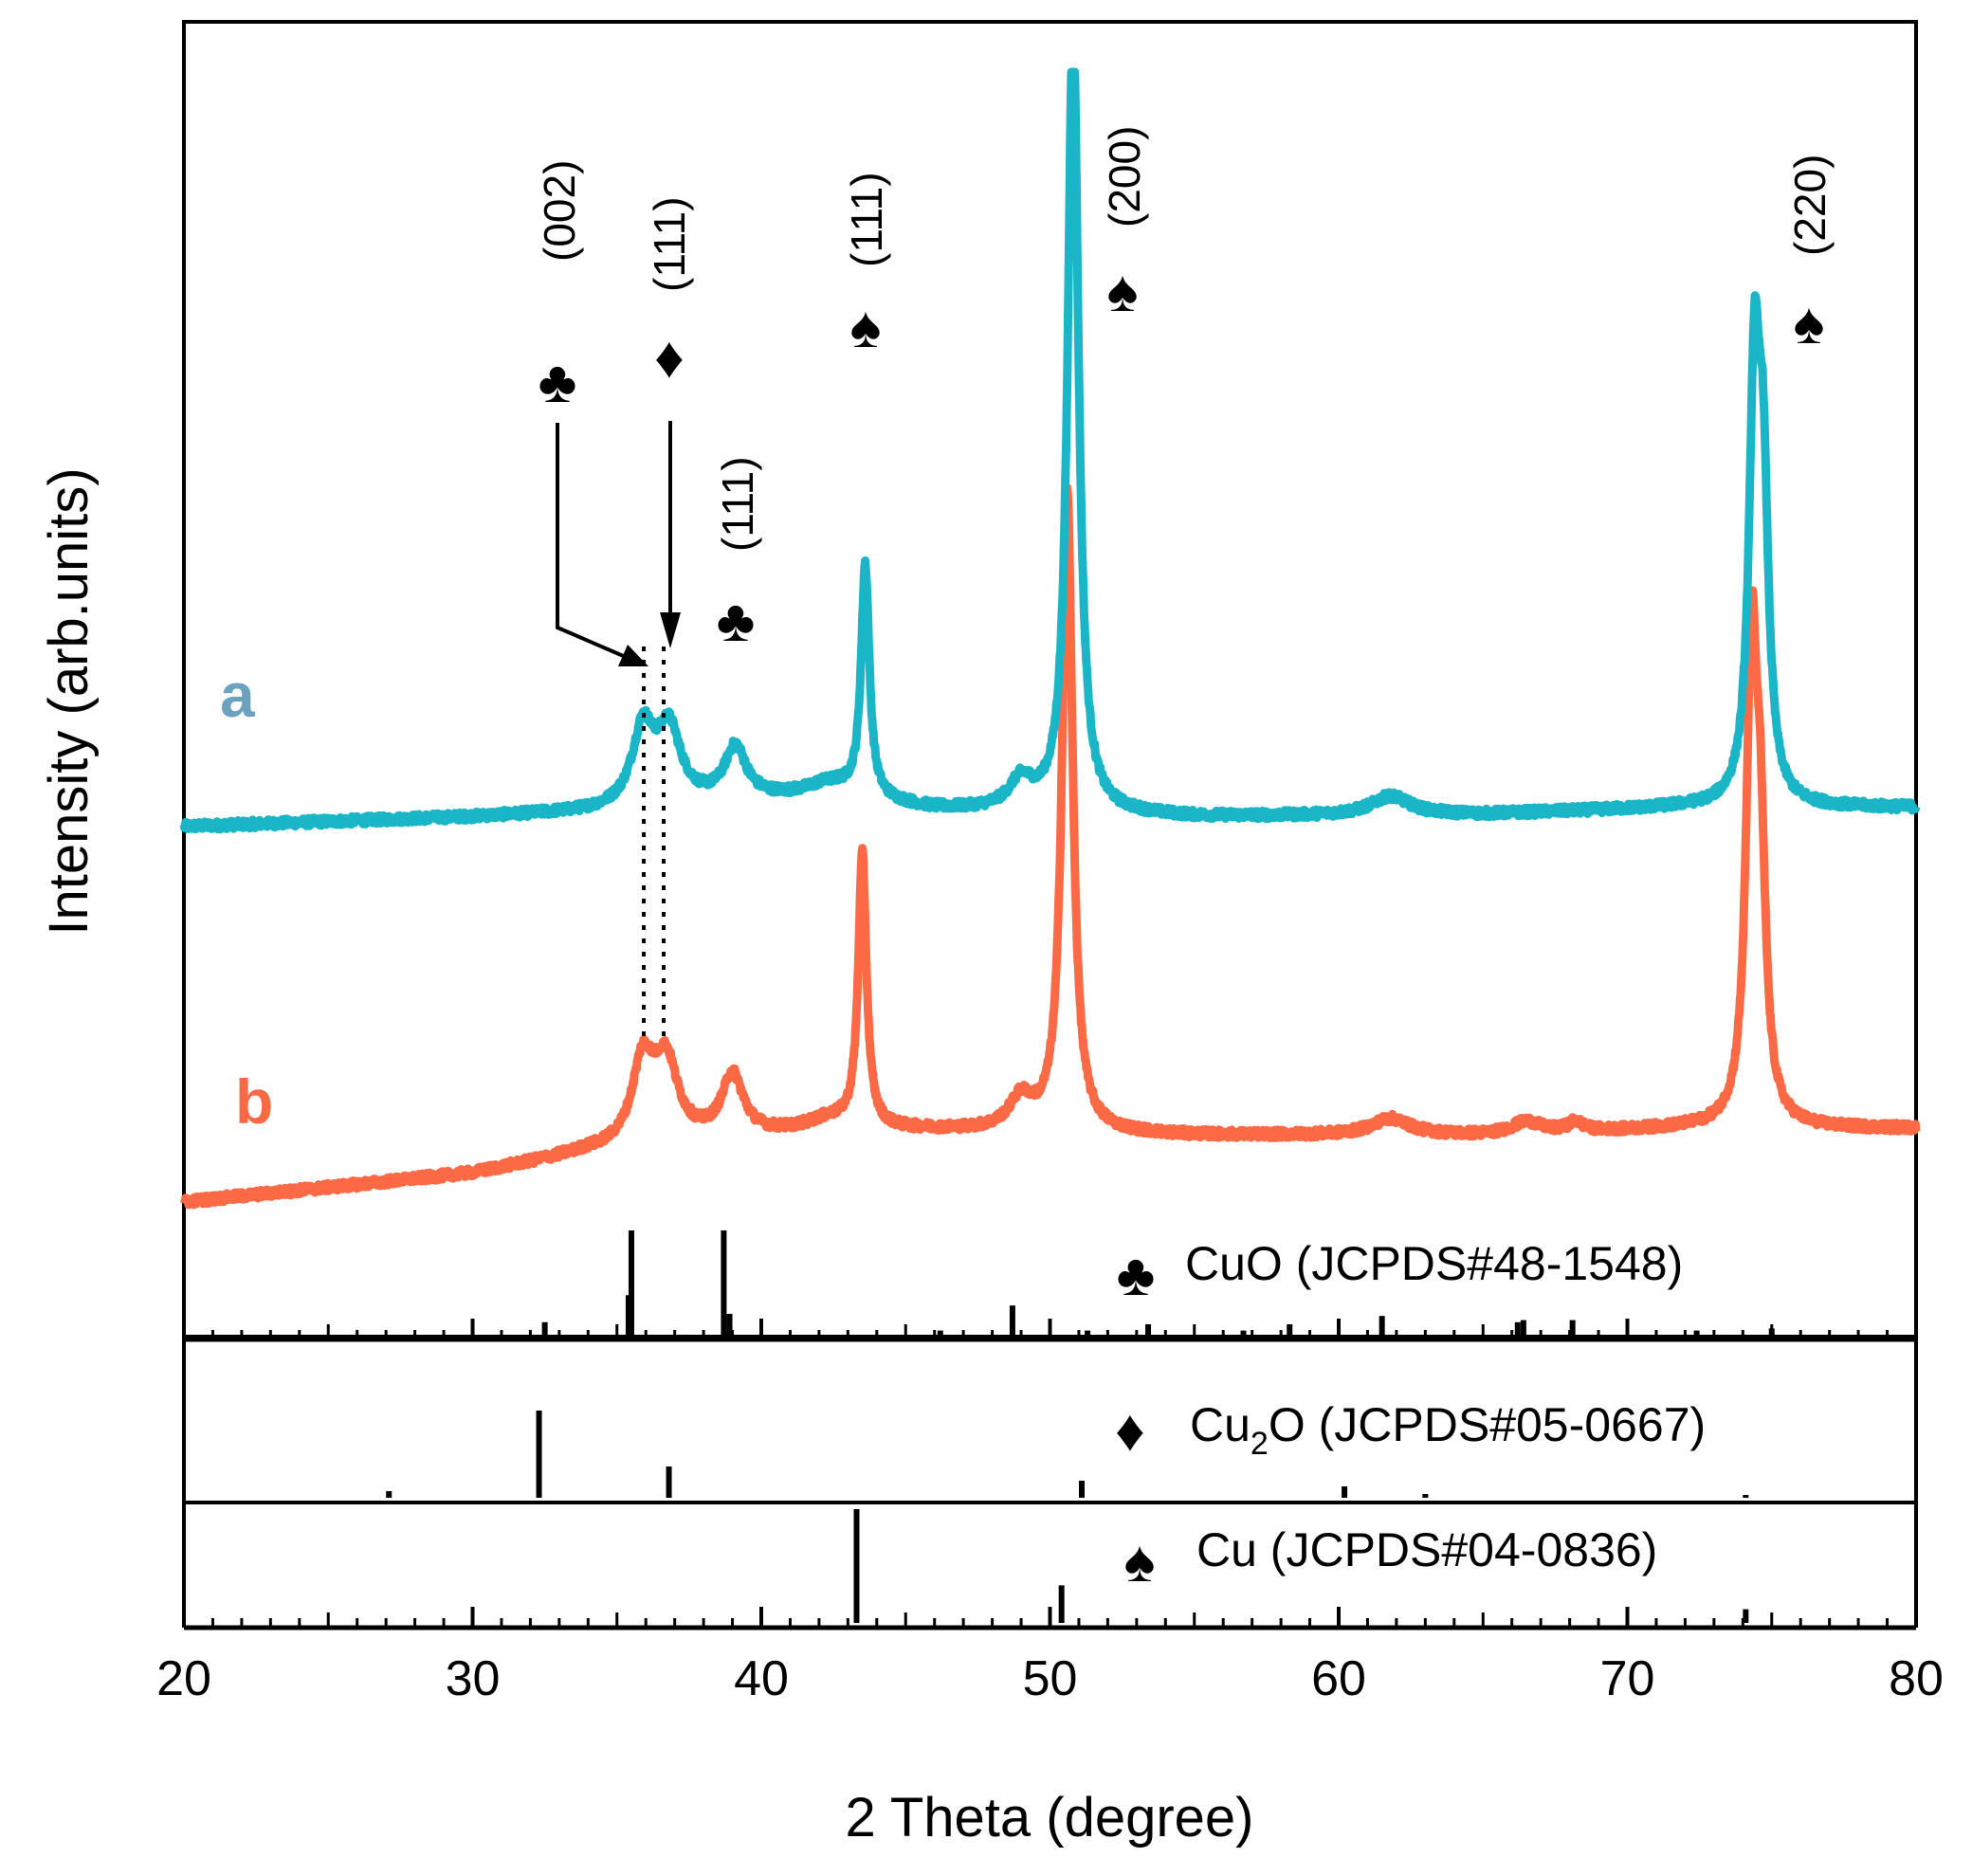 The width and height of the screenshot is (1972, 1876). I want to click on annotation-hkl-cuo-111: (111), so click(737, 504).